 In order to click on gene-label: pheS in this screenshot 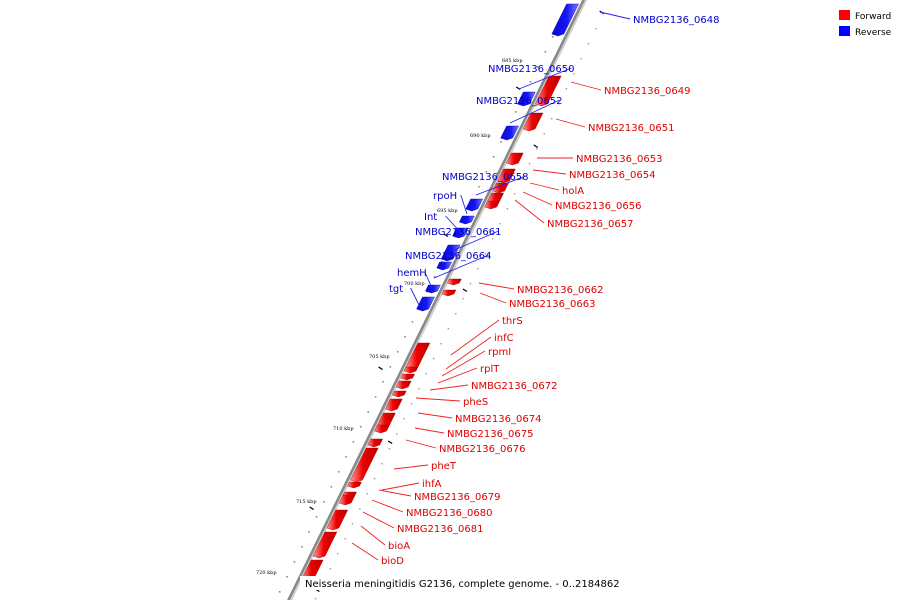, I will do `click(475, 402)`.